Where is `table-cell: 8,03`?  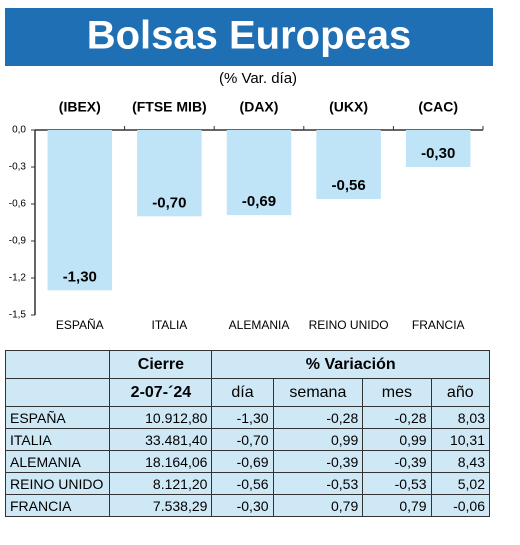 table-cell: 8,03 is located at coordinates (460, 417).